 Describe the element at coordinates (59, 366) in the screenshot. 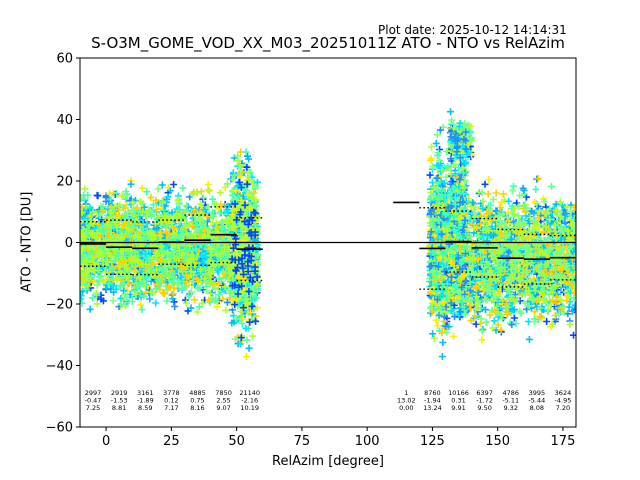

I see `y-tick-label: −40` at that location.